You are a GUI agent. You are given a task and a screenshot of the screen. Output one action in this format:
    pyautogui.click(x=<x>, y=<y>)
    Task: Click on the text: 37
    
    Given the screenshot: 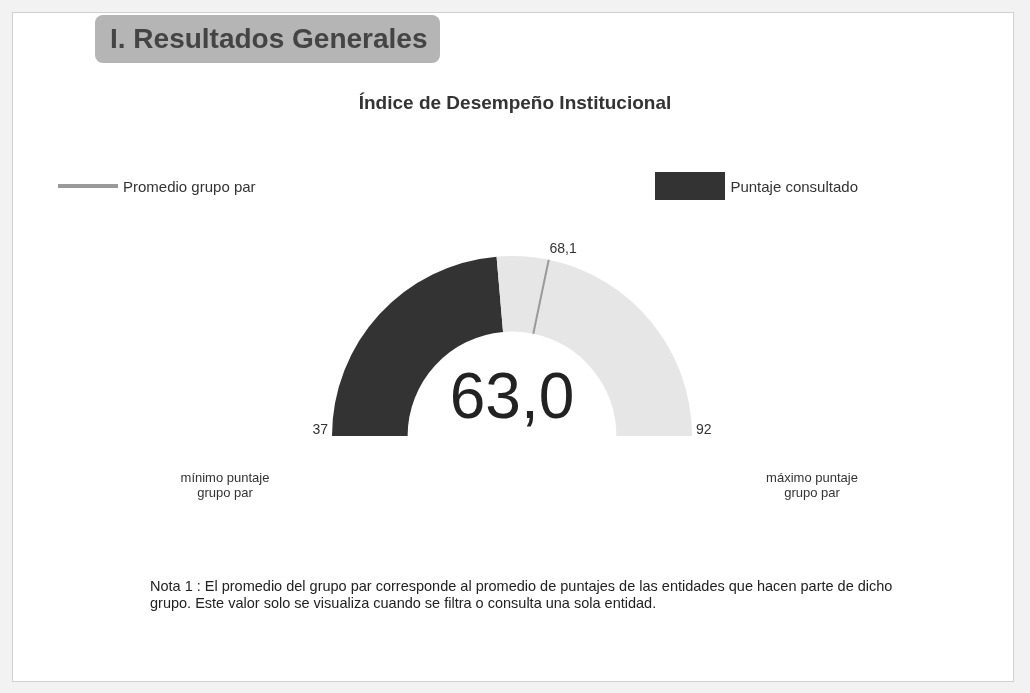 What is the action you would take?
    pyautogui.click(x=320, y=428)
    